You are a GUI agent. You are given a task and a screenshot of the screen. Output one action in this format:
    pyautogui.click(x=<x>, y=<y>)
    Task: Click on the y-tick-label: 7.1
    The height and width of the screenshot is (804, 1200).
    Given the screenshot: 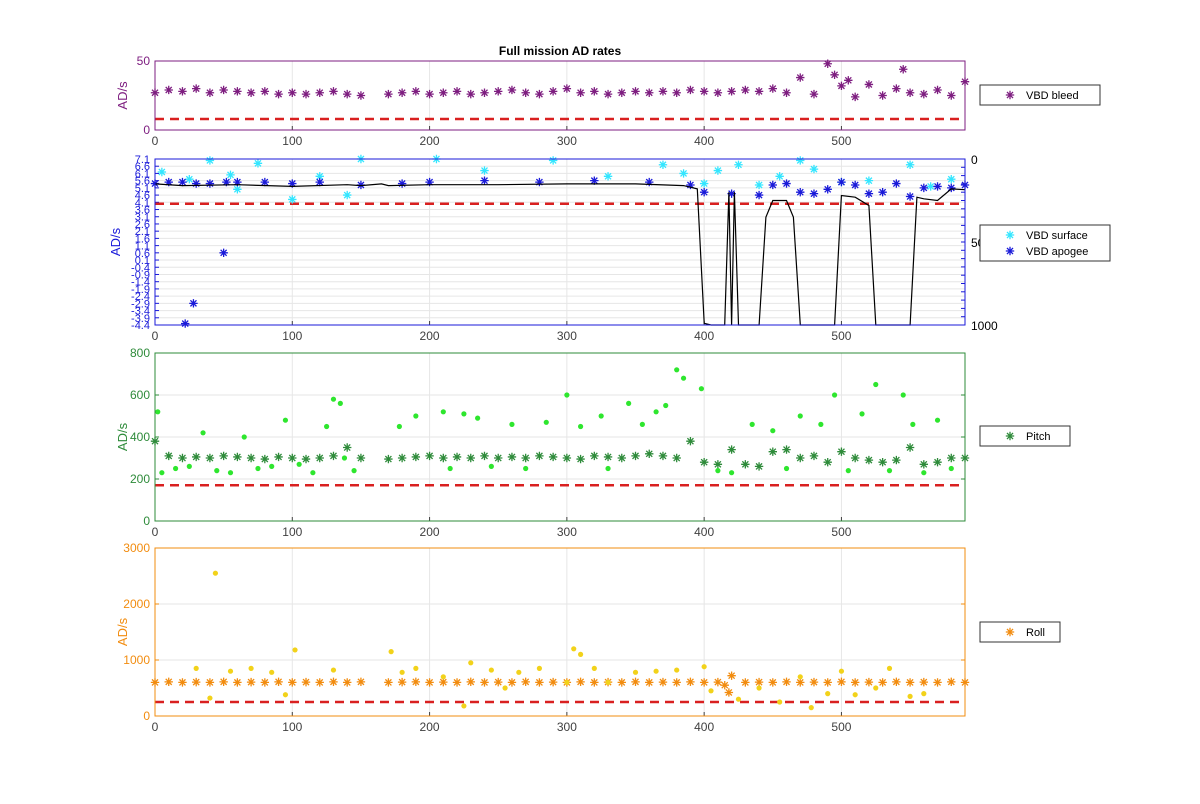 What is the action you would take?
    pyautogui.click(x=142, y=160)
    